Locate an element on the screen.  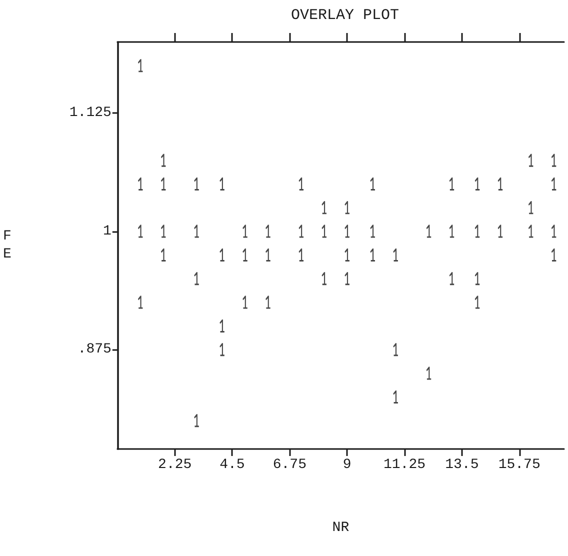
x-tick-label: 9 is located at coordinates (347, 465).